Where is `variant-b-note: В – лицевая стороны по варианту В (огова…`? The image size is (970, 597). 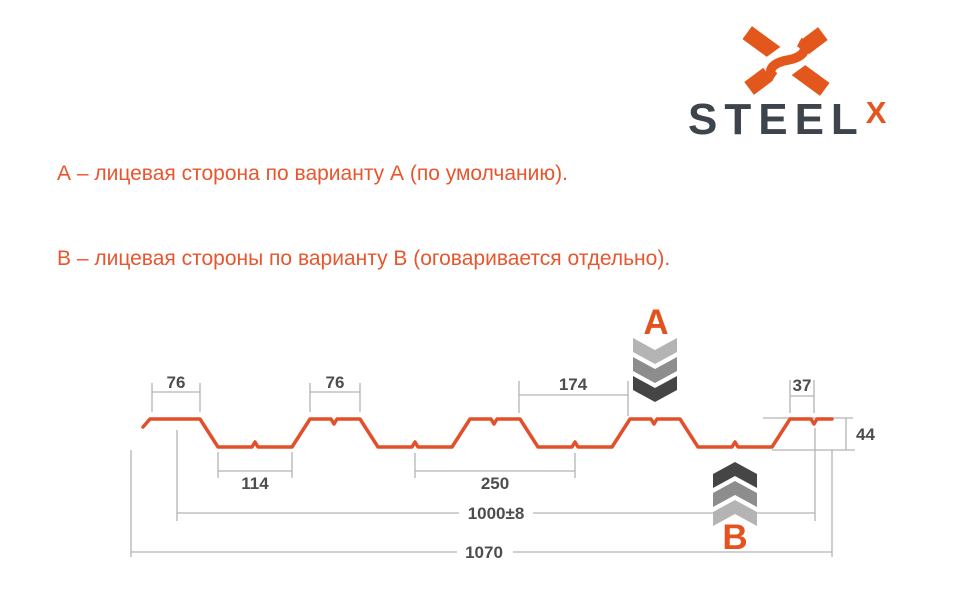 variant-b-note: В – лицевая стороны по варианту В (огова… is located at coordinates (364, 258).